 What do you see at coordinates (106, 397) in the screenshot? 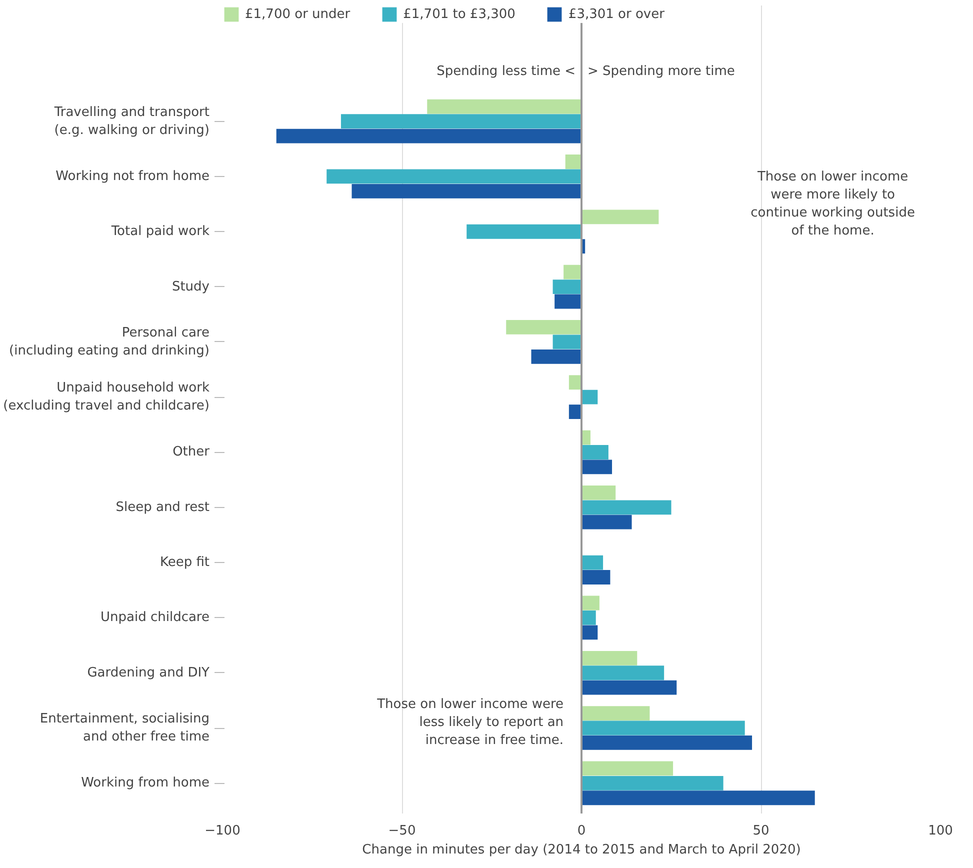
I see `y-tick-label: Unpaid household work (excluding travel and childcare)` at bounding box center [106, 397].